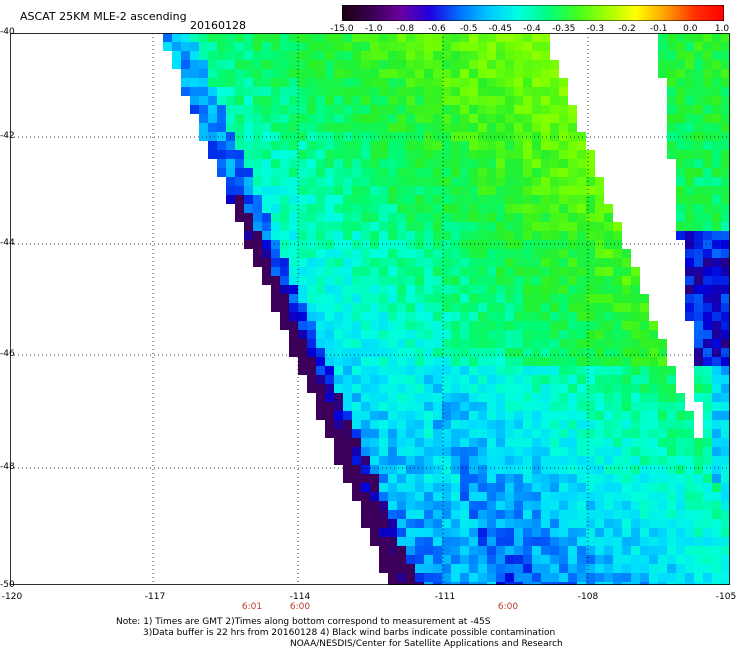 The height and width of the screenshot is (650, 740). What do you see at coordinates (627, 29) in the screenshot?
I see `colorbar-label: -0.2` at bounding box center [627, 29].